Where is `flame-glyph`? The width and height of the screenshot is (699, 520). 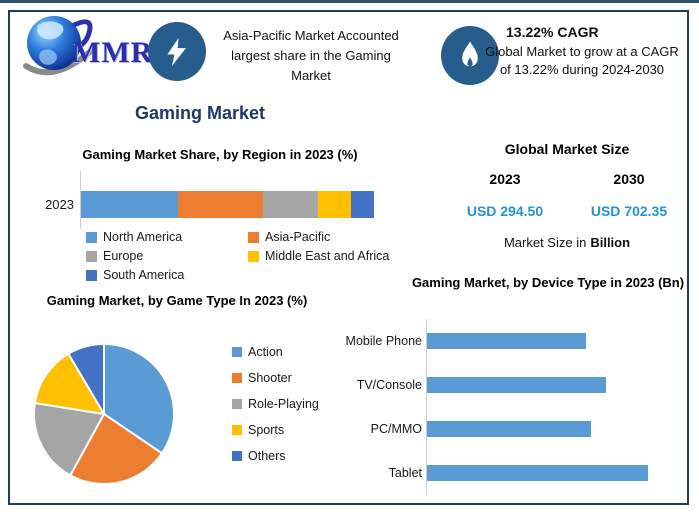 flame-glyph is located at coordinates (470, 53).